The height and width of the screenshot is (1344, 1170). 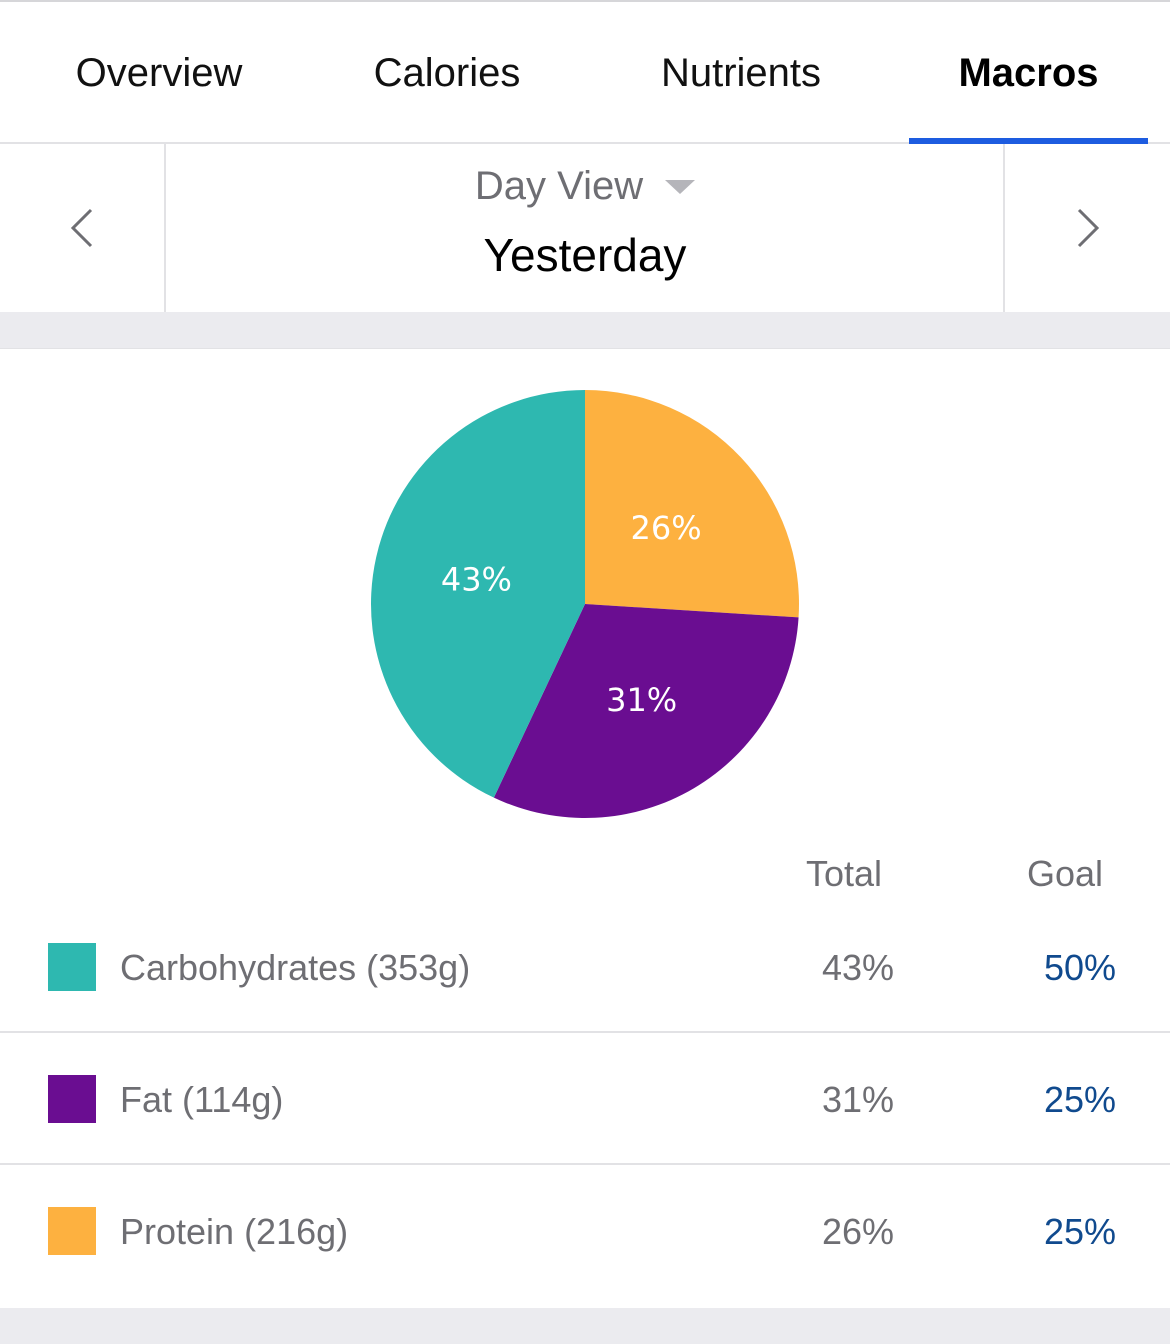 What do you see at coordinates (585, 255) in the screenshot?
I see `selected-day: Yesterday` at bounding box center [585, 255].